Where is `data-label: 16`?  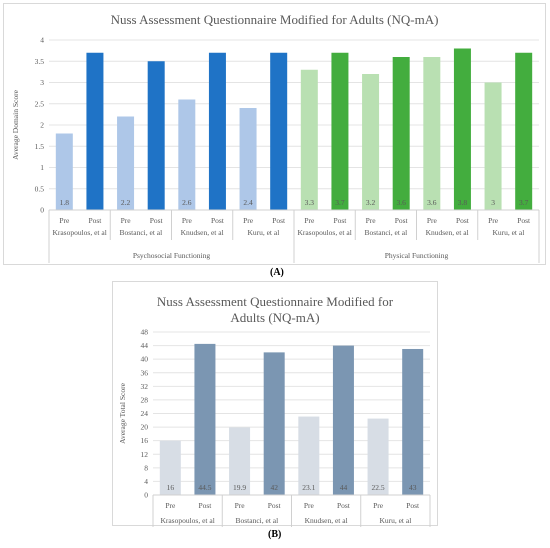 data-label: 16 is located at coordinates (171, 487).